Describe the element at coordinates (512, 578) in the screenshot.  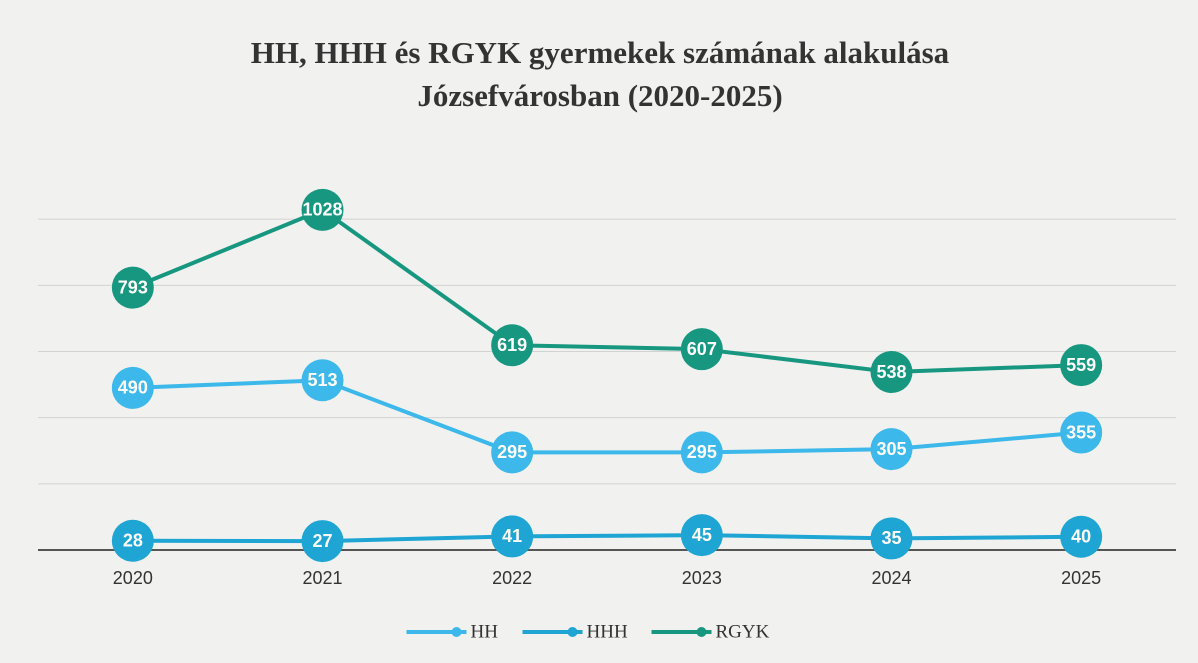
I see `x-tick-label: 2022` at that location.